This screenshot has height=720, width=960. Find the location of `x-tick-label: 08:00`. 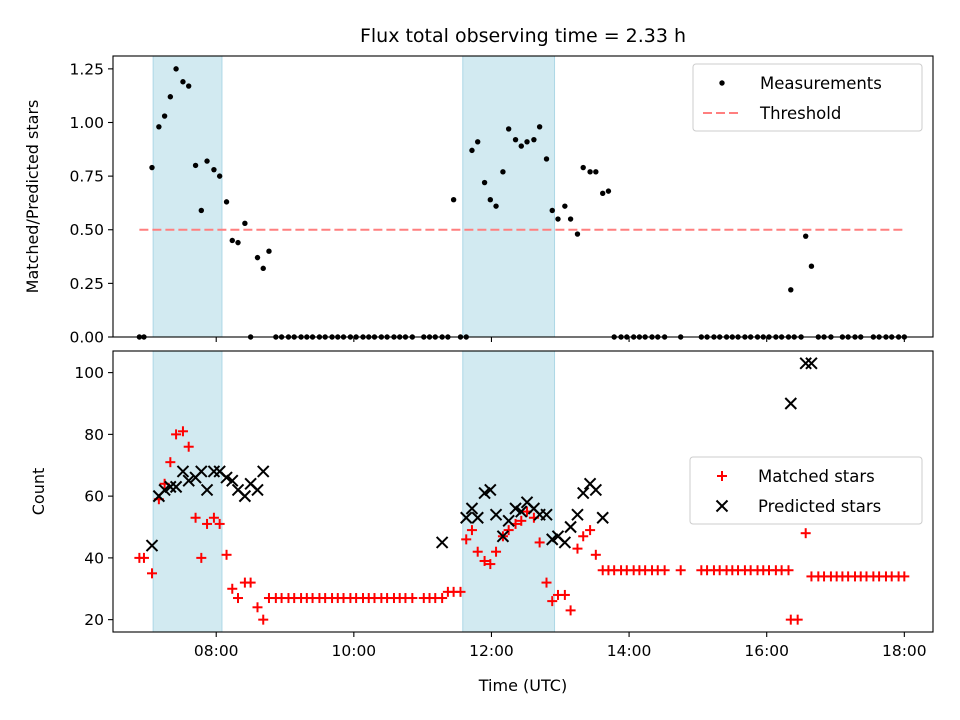

x-tick-label: 08:00 is located at coordinates (216, 651).